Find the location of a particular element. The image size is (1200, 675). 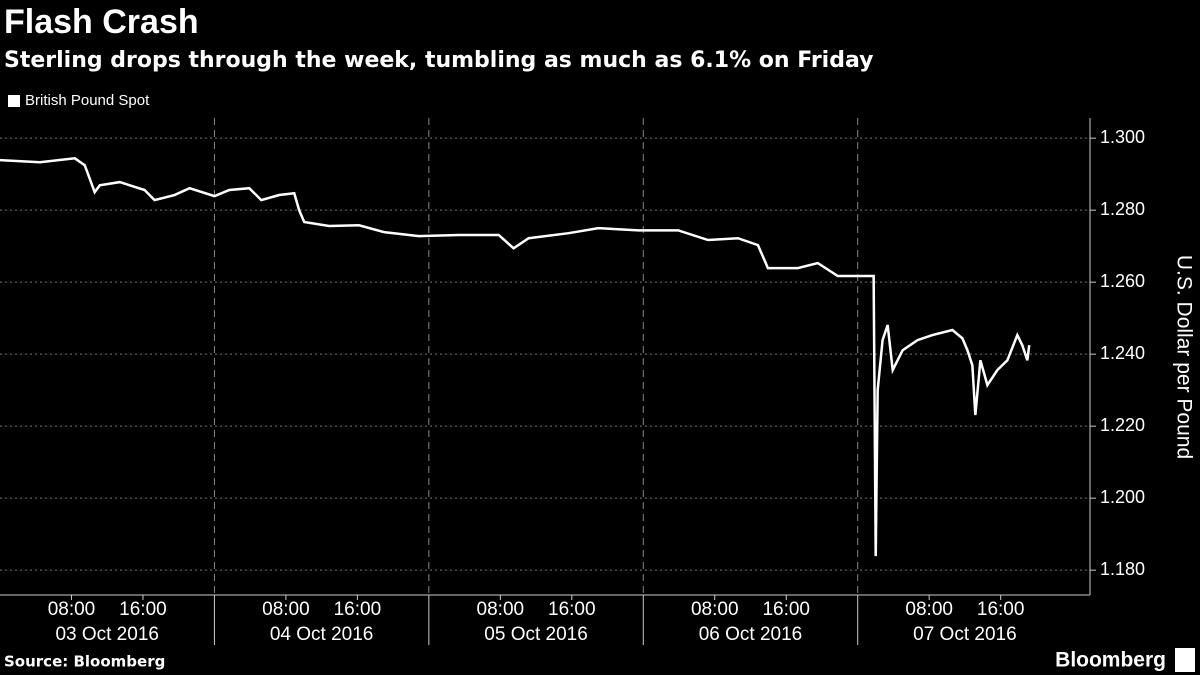

brand-icon is located at coordinates (1185, 660).